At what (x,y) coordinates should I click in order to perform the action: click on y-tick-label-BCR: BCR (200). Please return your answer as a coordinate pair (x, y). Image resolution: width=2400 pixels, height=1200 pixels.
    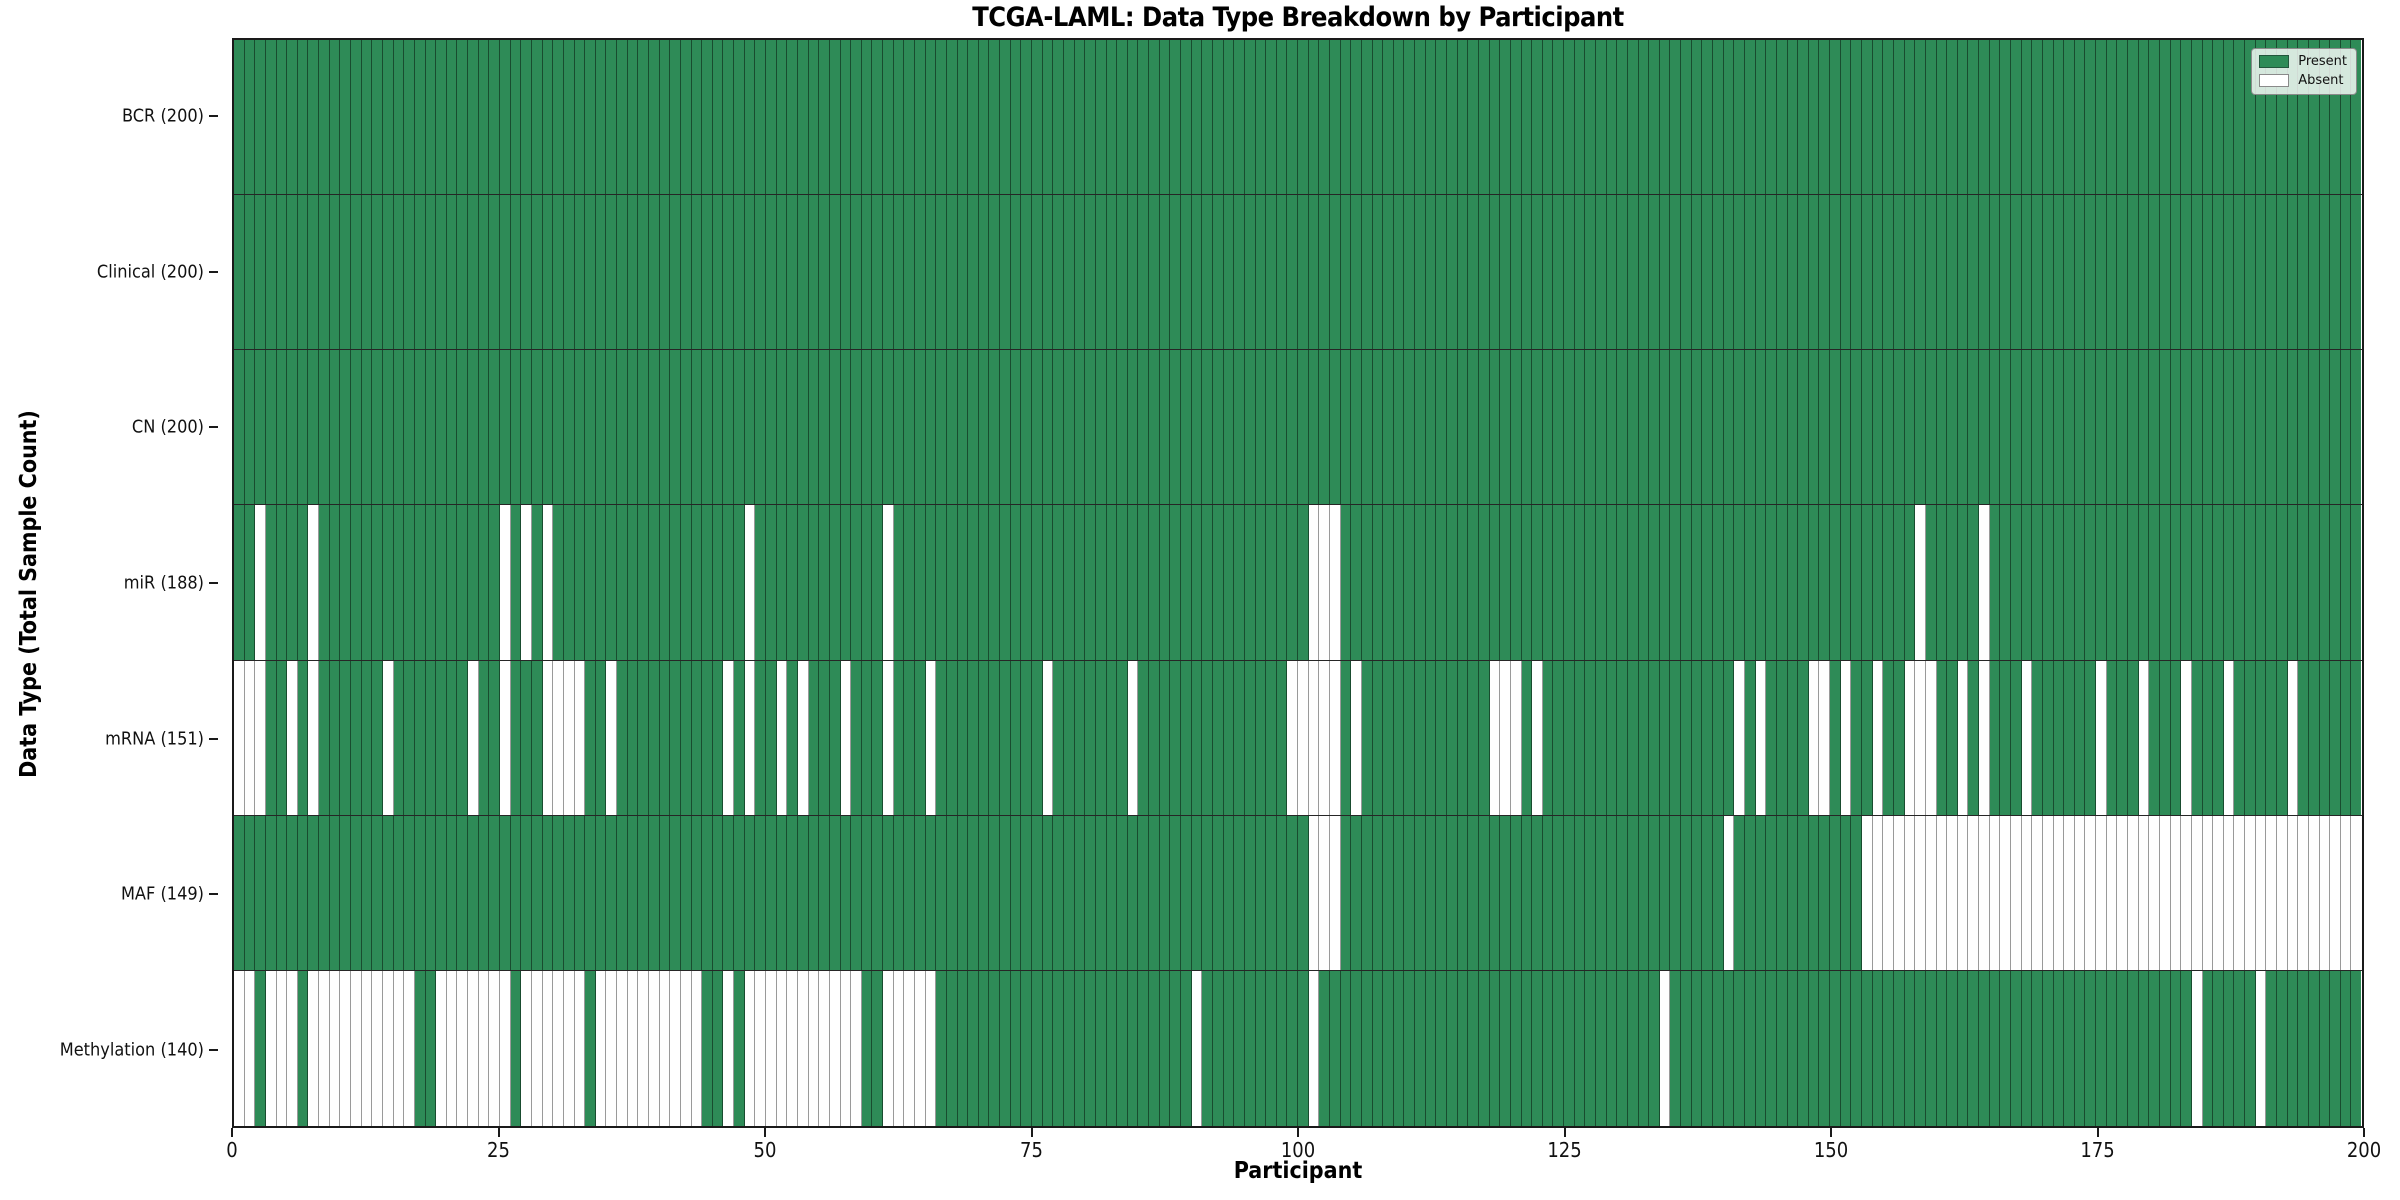
    Looking at the image, I should click on (162, 116).